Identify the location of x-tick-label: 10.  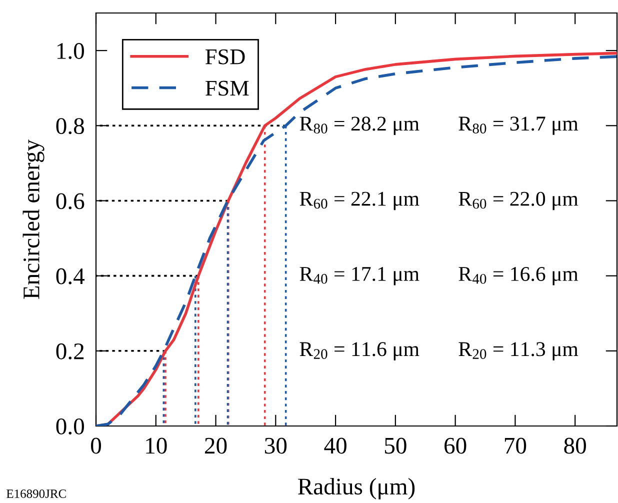
(156, 446).